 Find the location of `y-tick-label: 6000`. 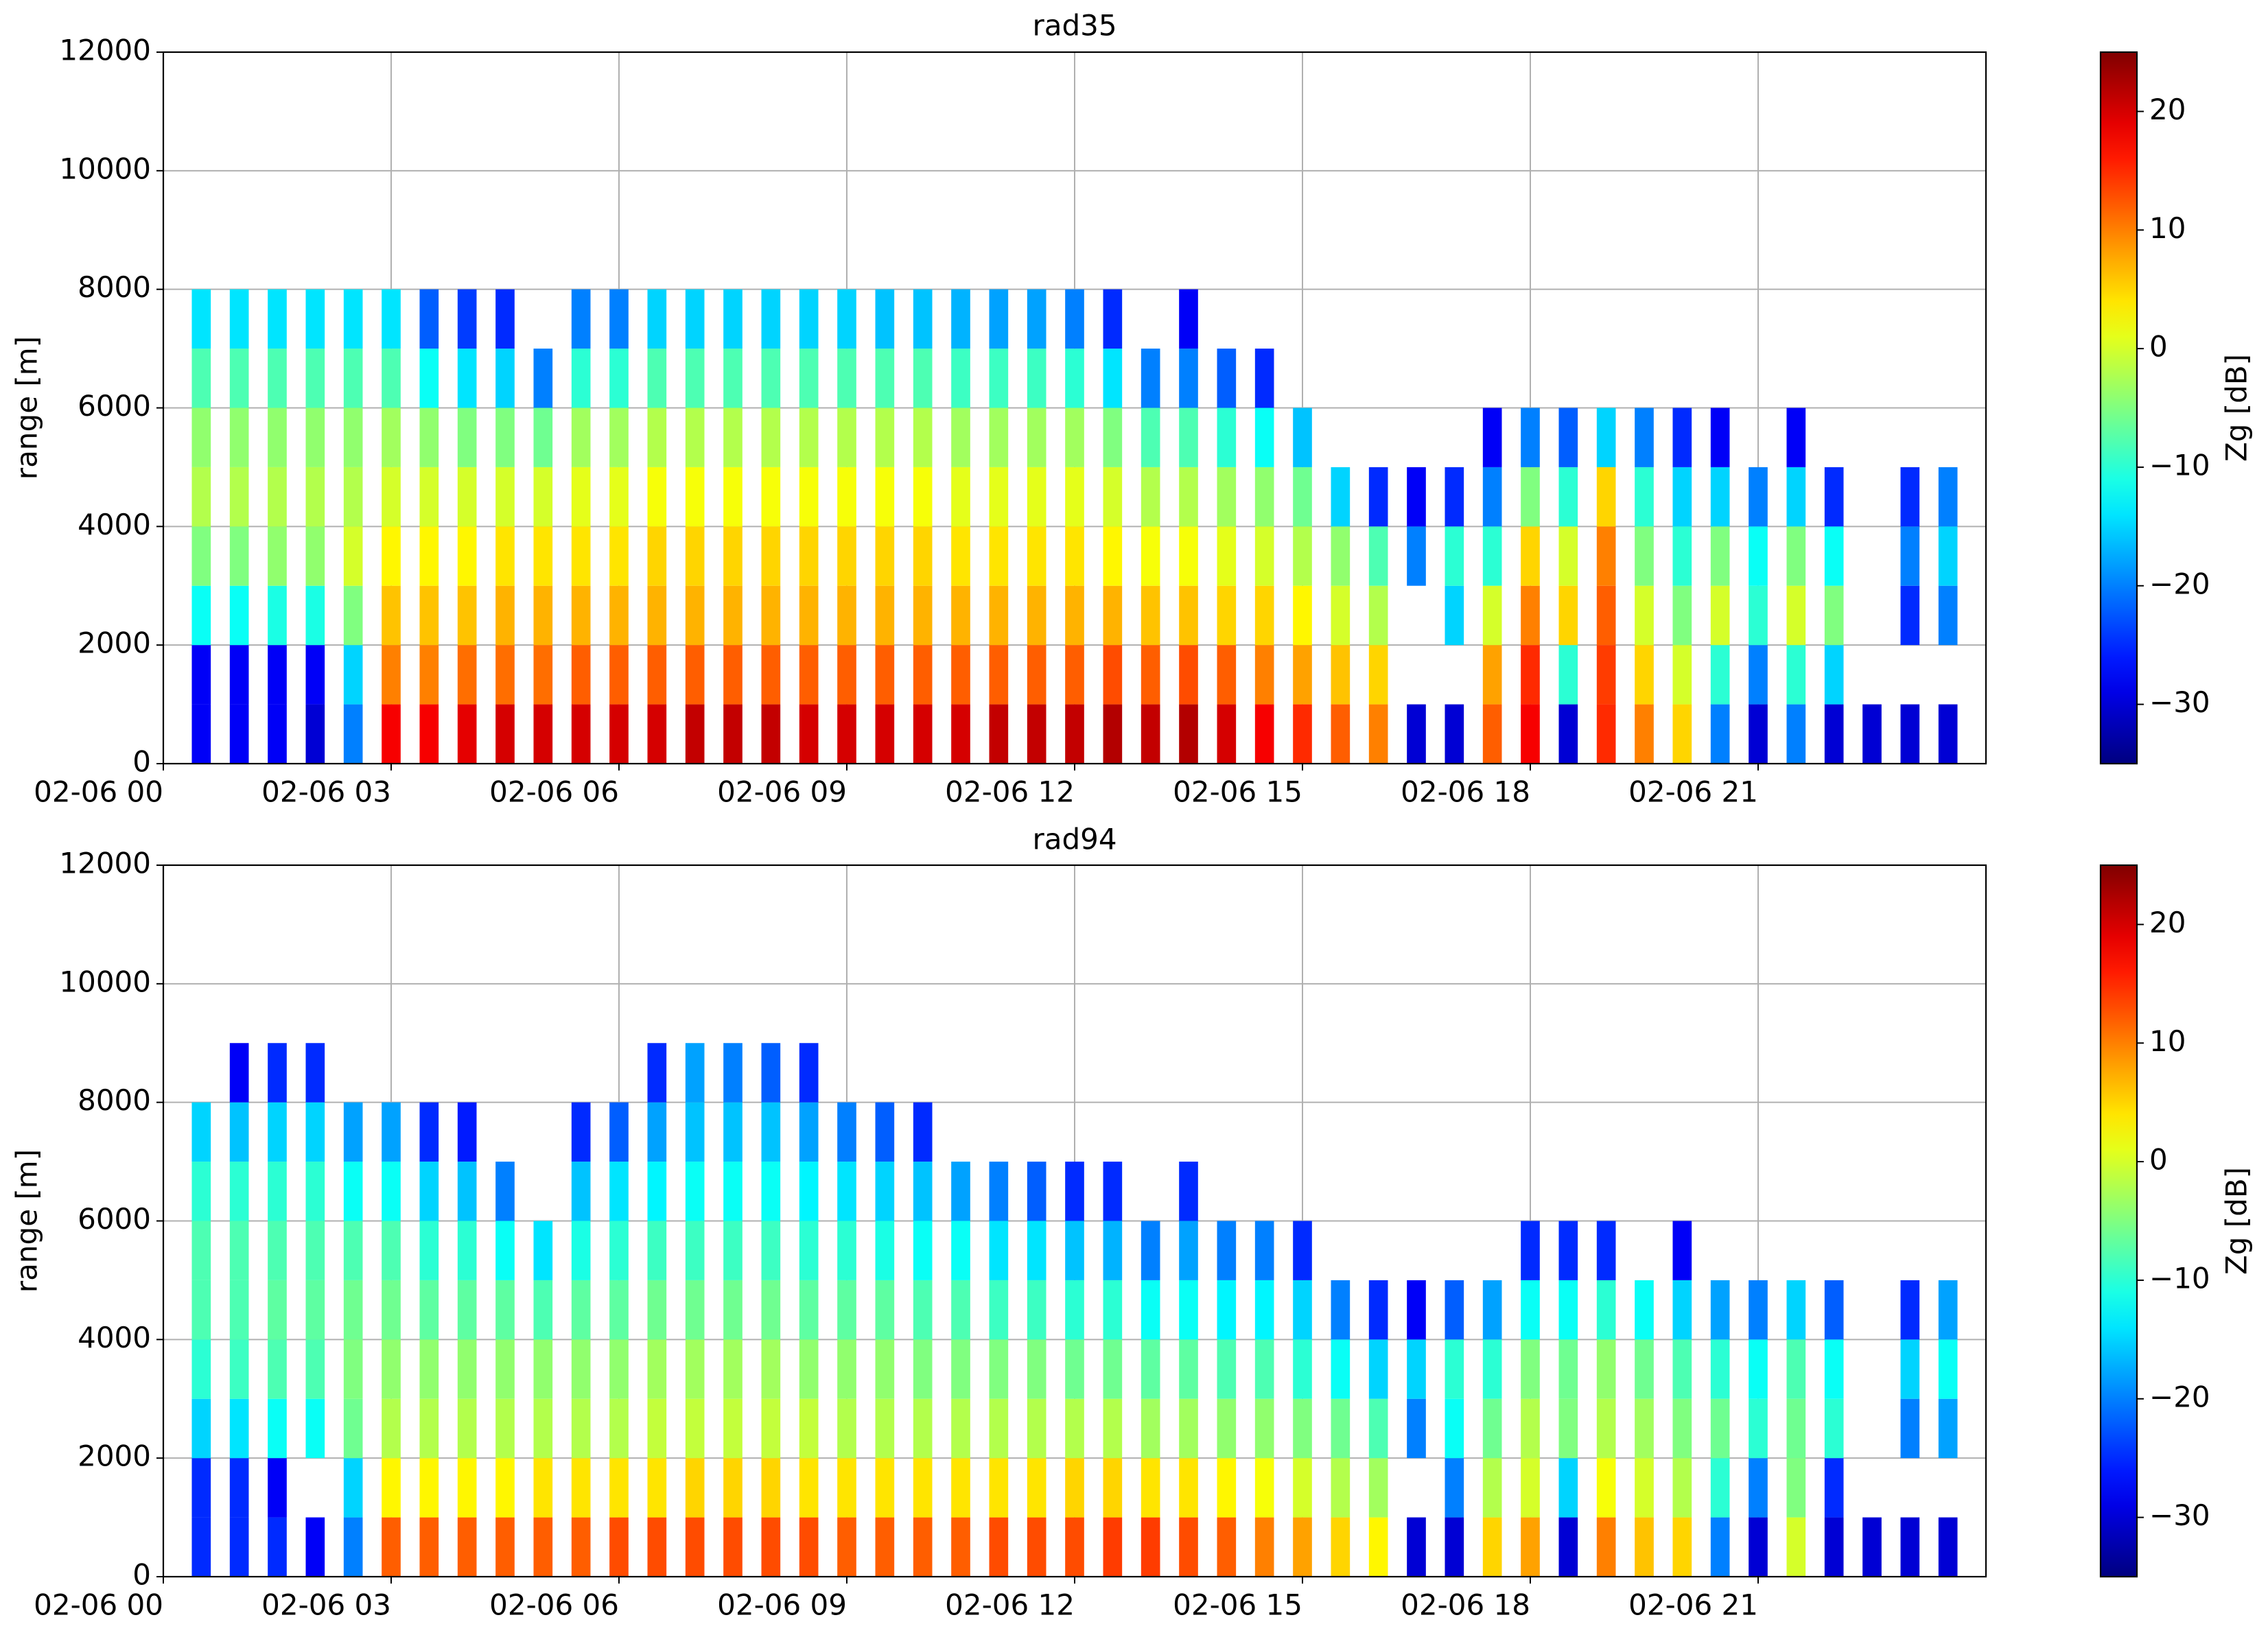

y-tick-label: 6000 is located at coordinates (114, 406).